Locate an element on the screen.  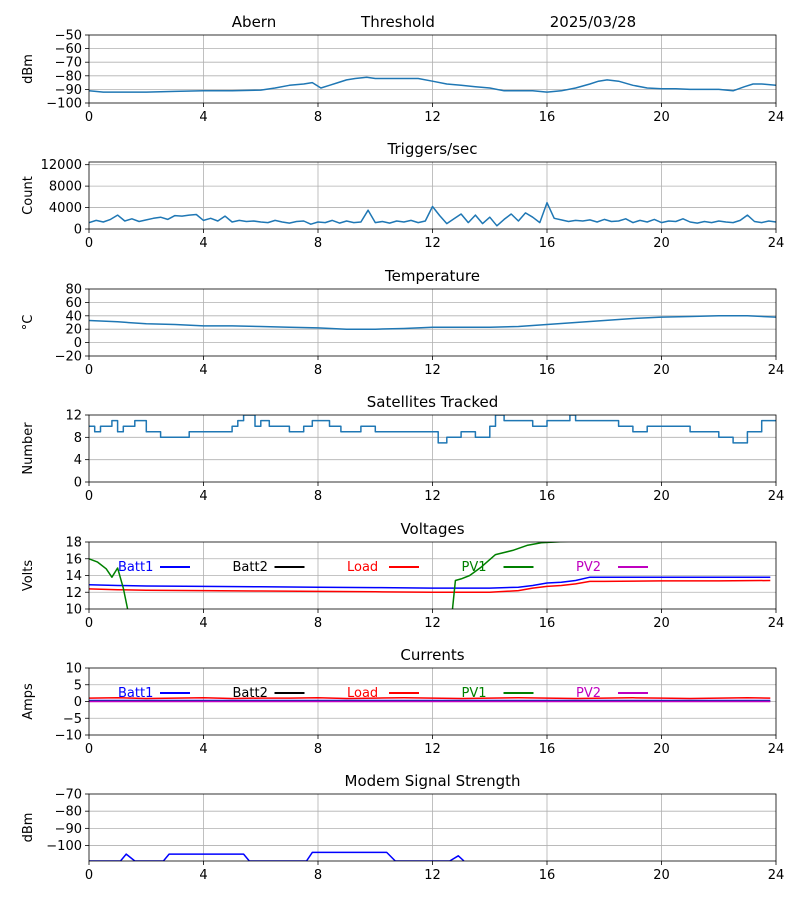
y-axis-label: Count is located at coordinates (28, 195).